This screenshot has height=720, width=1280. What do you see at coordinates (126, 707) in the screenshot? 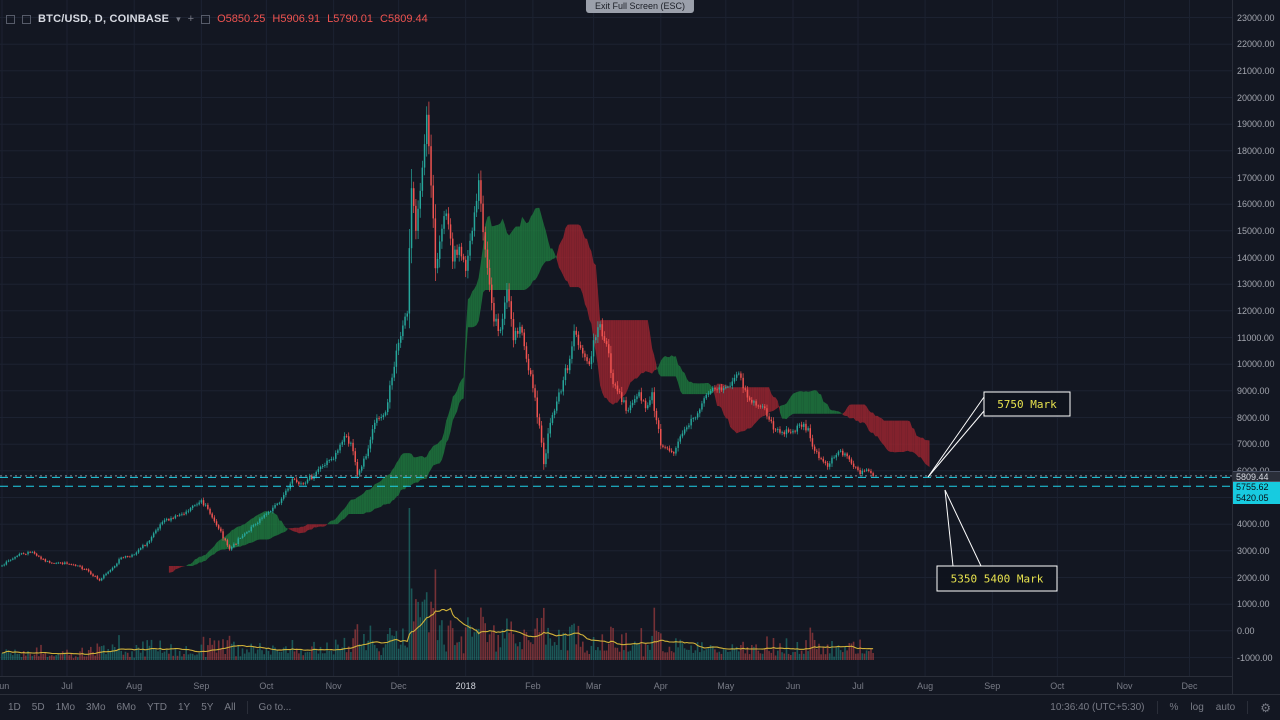
I see `range-button-6mo: 6Mo` at bounding box center [126, 707].